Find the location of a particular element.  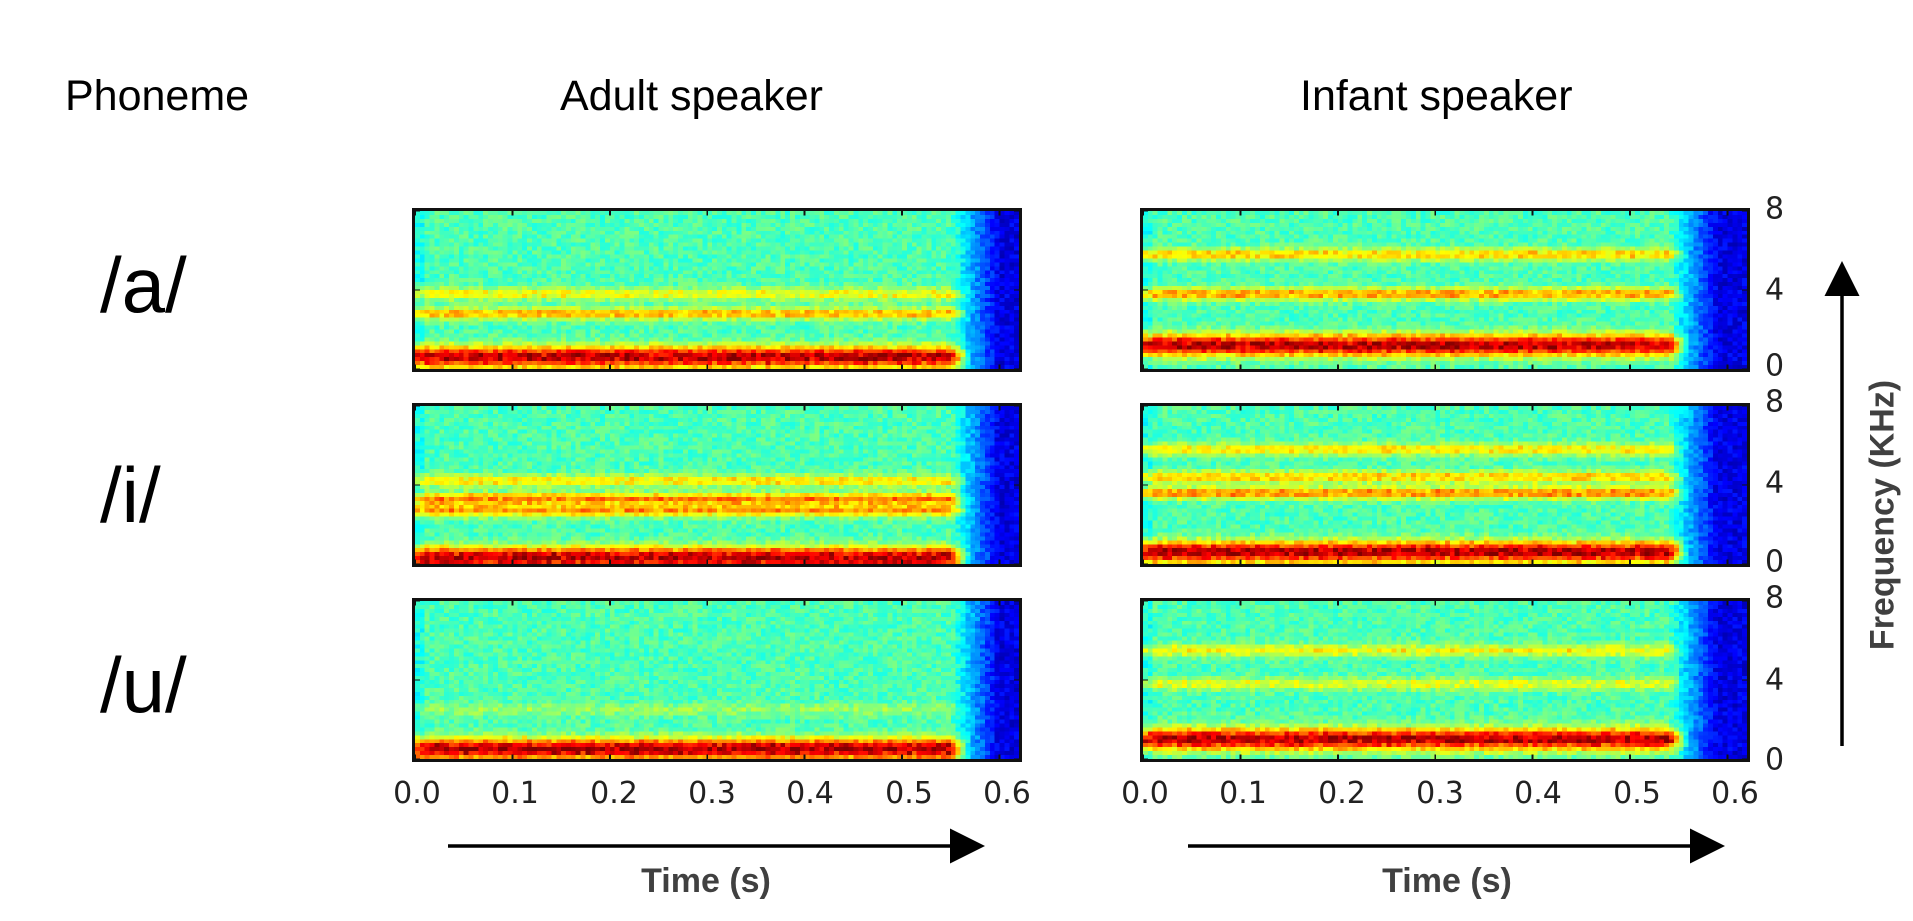

y-tick-8-row3: 8 is located at coordinates (1774, 598).